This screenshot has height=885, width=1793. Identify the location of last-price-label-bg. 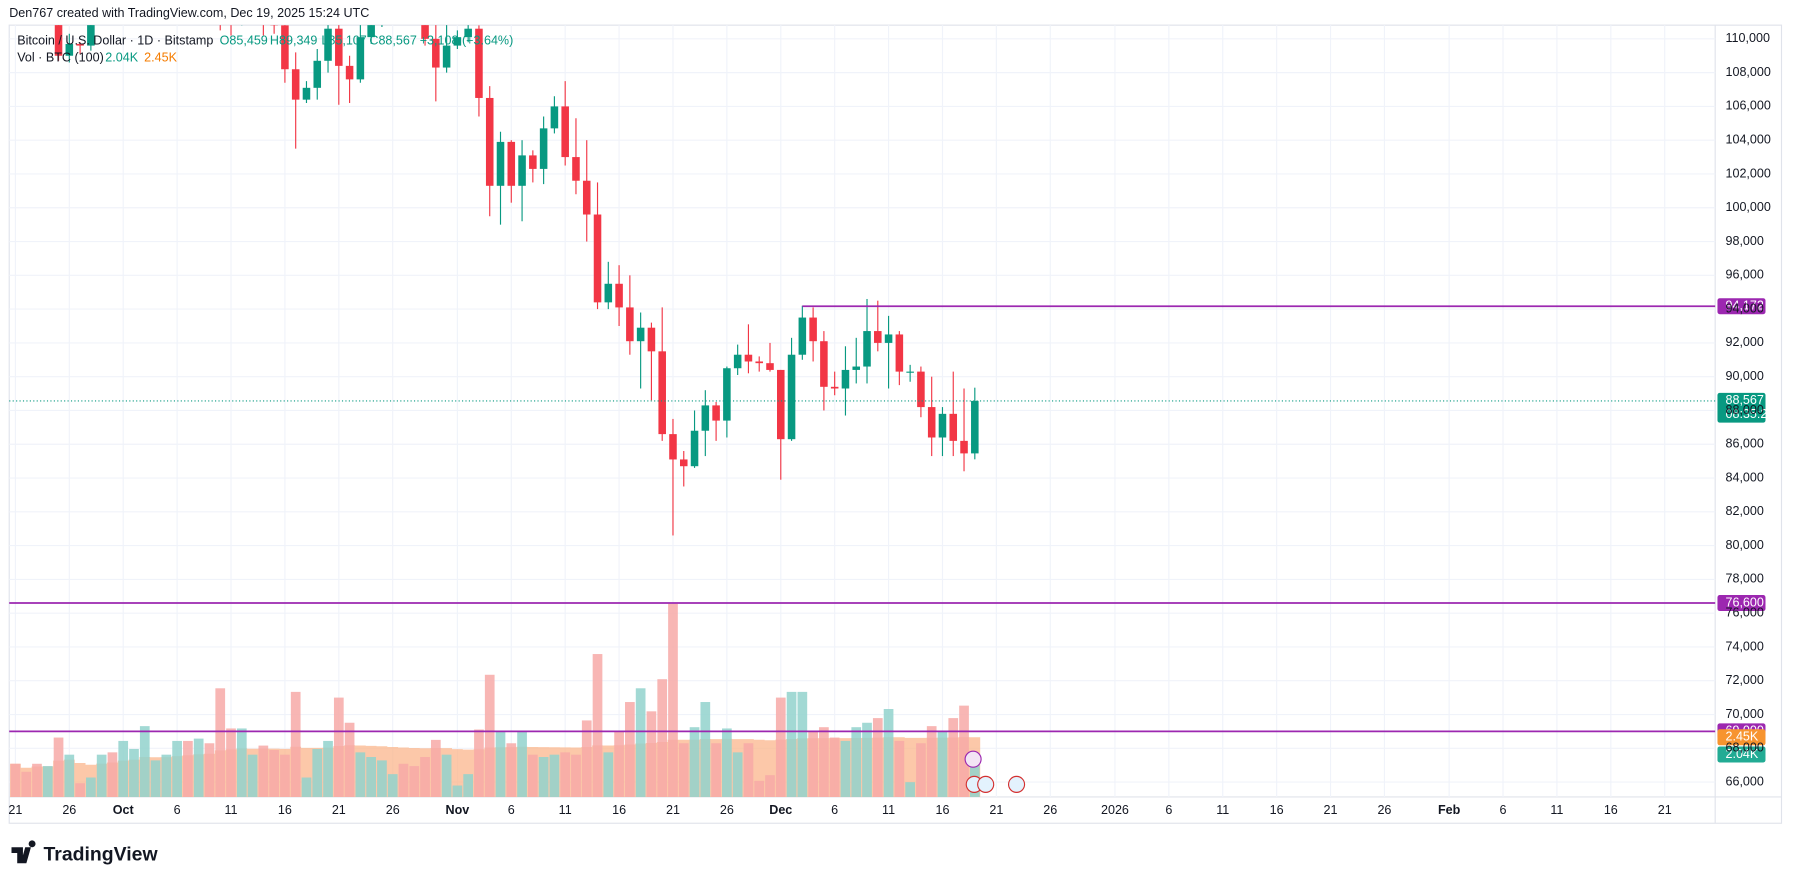
(1741, 407).